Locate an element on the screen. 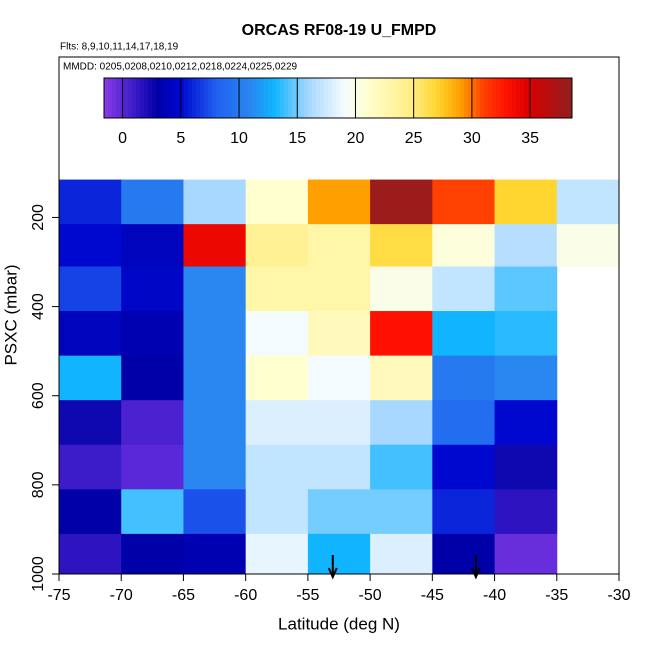  colorbar-tick-label: 10 is located at coordinates (239, 138).